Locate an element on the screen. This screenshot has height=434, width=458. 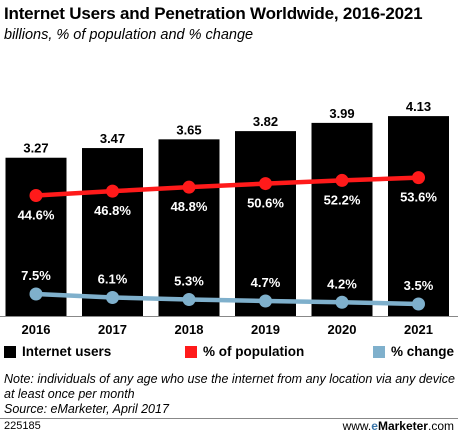
change-value-label: 4.2% is located at coordinates (342, 283).